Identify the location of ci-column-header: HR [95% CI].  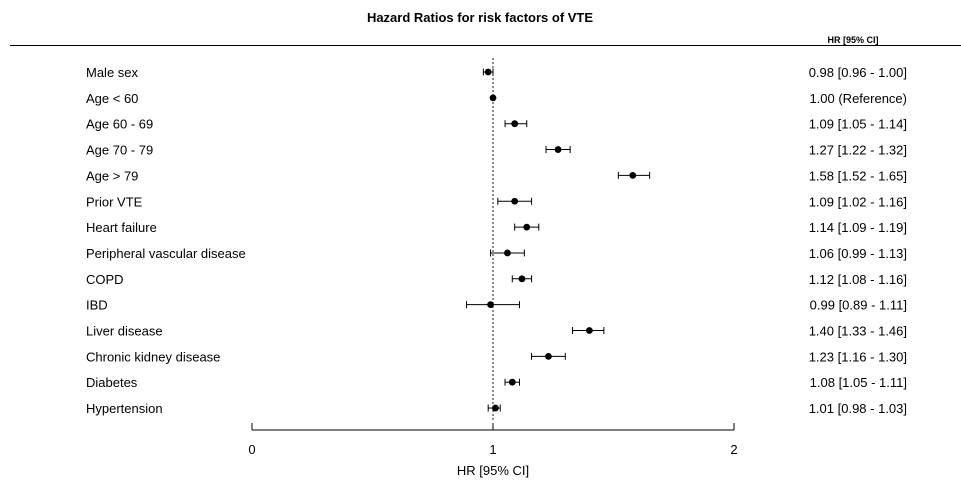
(852, 40).